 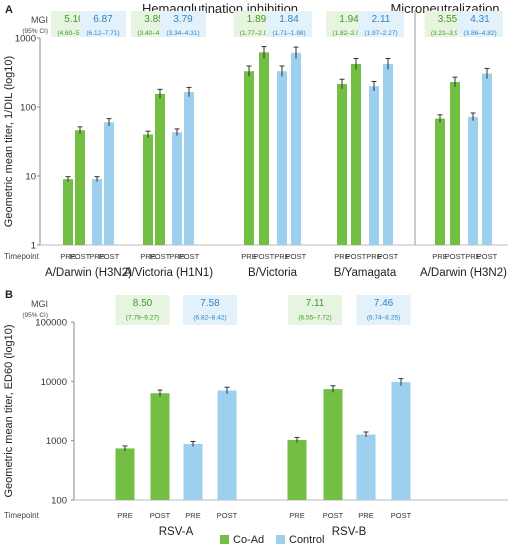 I want to click on panel-a-group-1-pre-timepoint-label: PRE, so click(x=176, y=256).